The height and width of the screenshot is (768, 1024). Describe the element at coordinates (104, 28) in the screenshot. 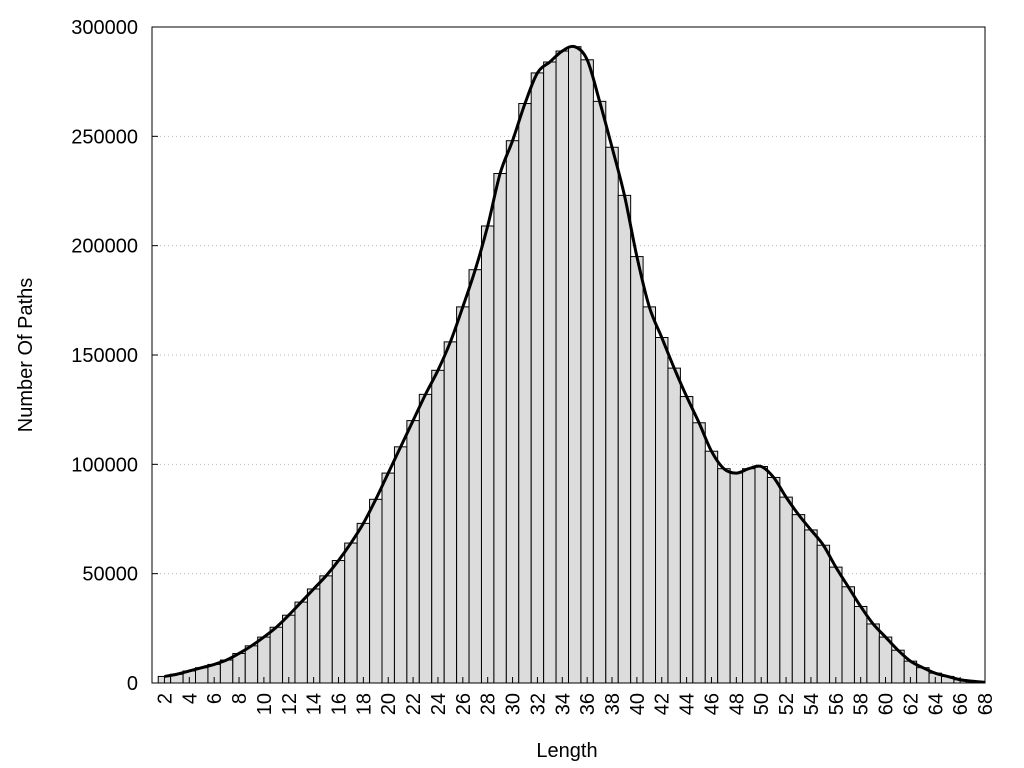

I see `y-tick-label: 300000` at that location.